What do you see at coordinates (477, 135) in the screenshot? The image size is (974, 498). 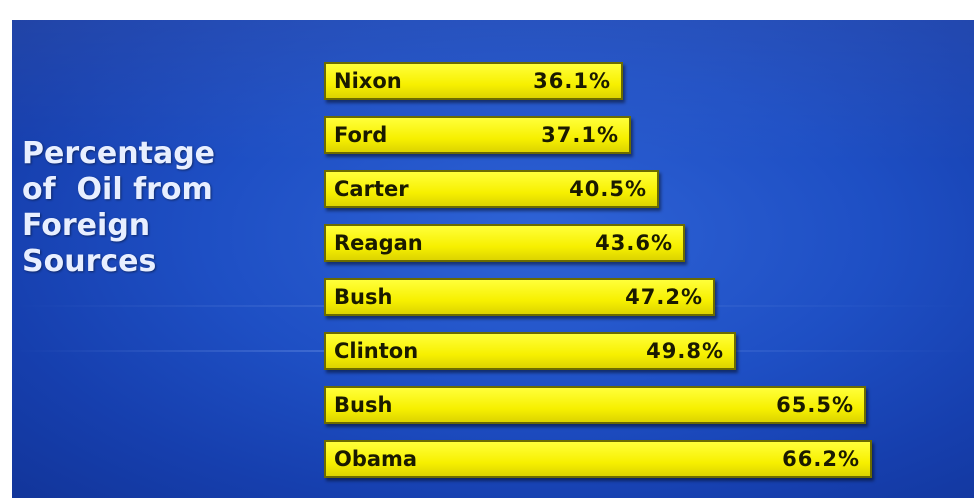 I see `bar: Ford 37.1%` at bounding box center [477, 135].